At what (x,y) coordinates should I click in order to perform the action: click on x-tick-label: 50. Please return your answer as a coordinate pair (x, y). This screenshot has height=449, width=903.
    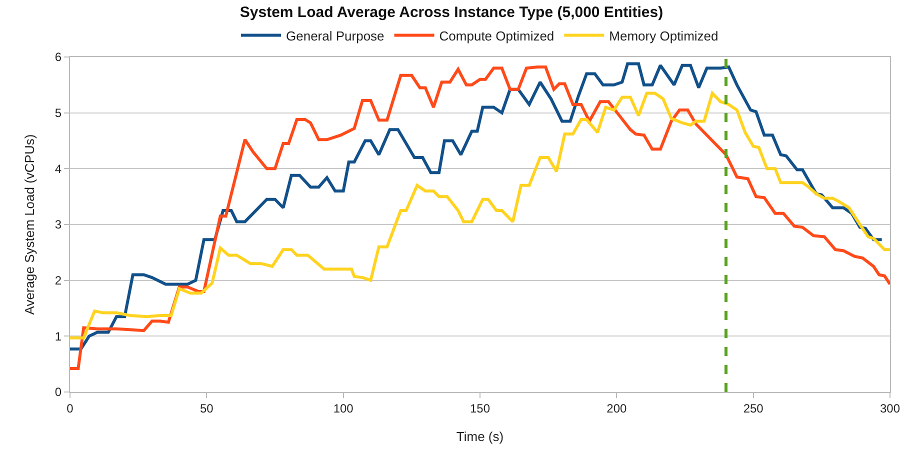
    Looking at the image, I should click on (207, 408).